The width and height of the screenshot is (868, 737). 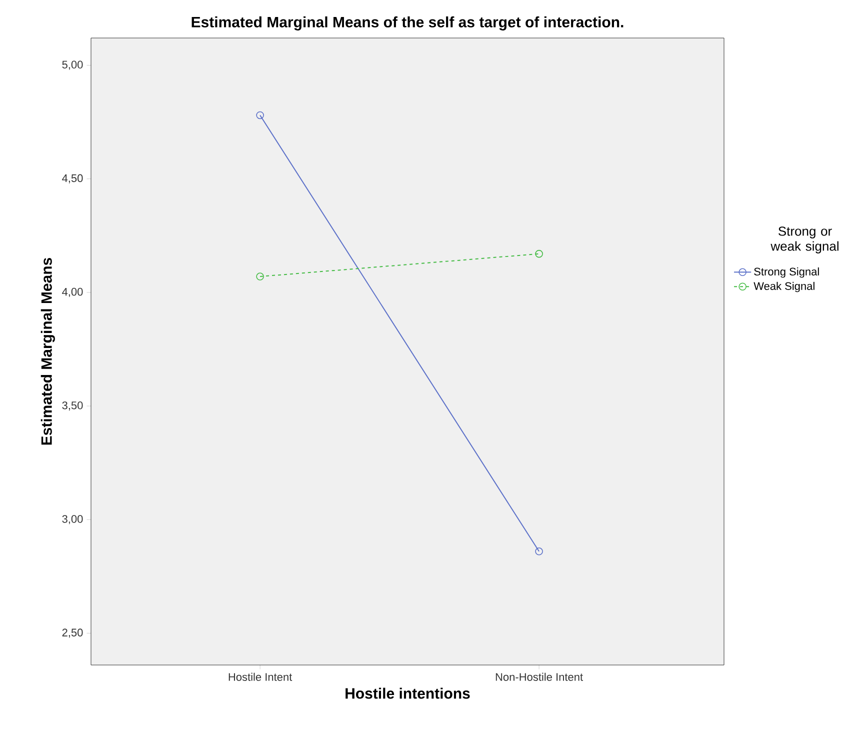 What do you see at coordinates (47, 351) in the screenshot?
I see `y-axis-title: Estimated Marginal Means` at bounding box center [47, 351].